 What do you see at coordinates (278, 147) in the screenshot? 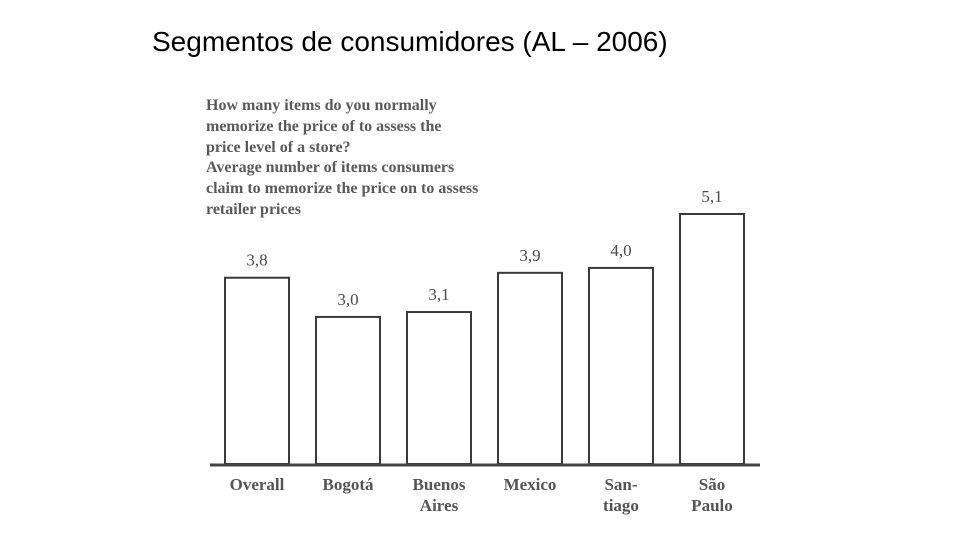
I see `chart-question-line: price level of a store?` at bounding box center [278, 147].